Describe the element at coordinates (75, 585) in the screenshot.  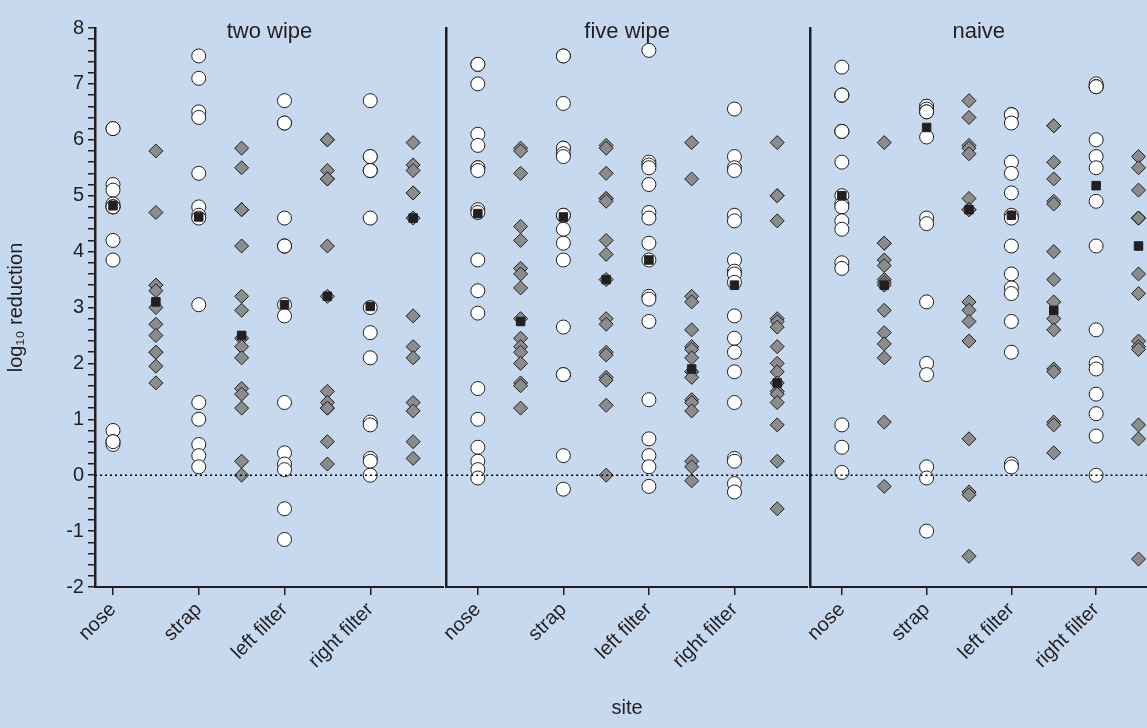
I see `y-tick-label: -2` at that location.